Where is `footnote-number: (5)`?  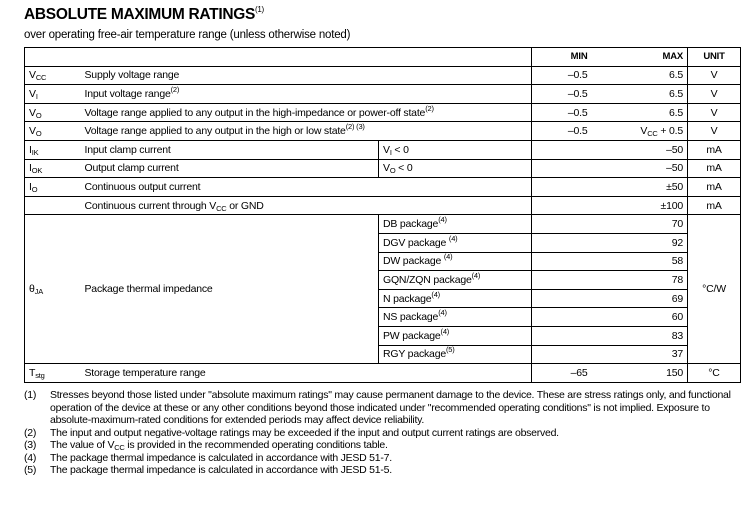 footnote-number: (5) is located at coordinates (30, 470).